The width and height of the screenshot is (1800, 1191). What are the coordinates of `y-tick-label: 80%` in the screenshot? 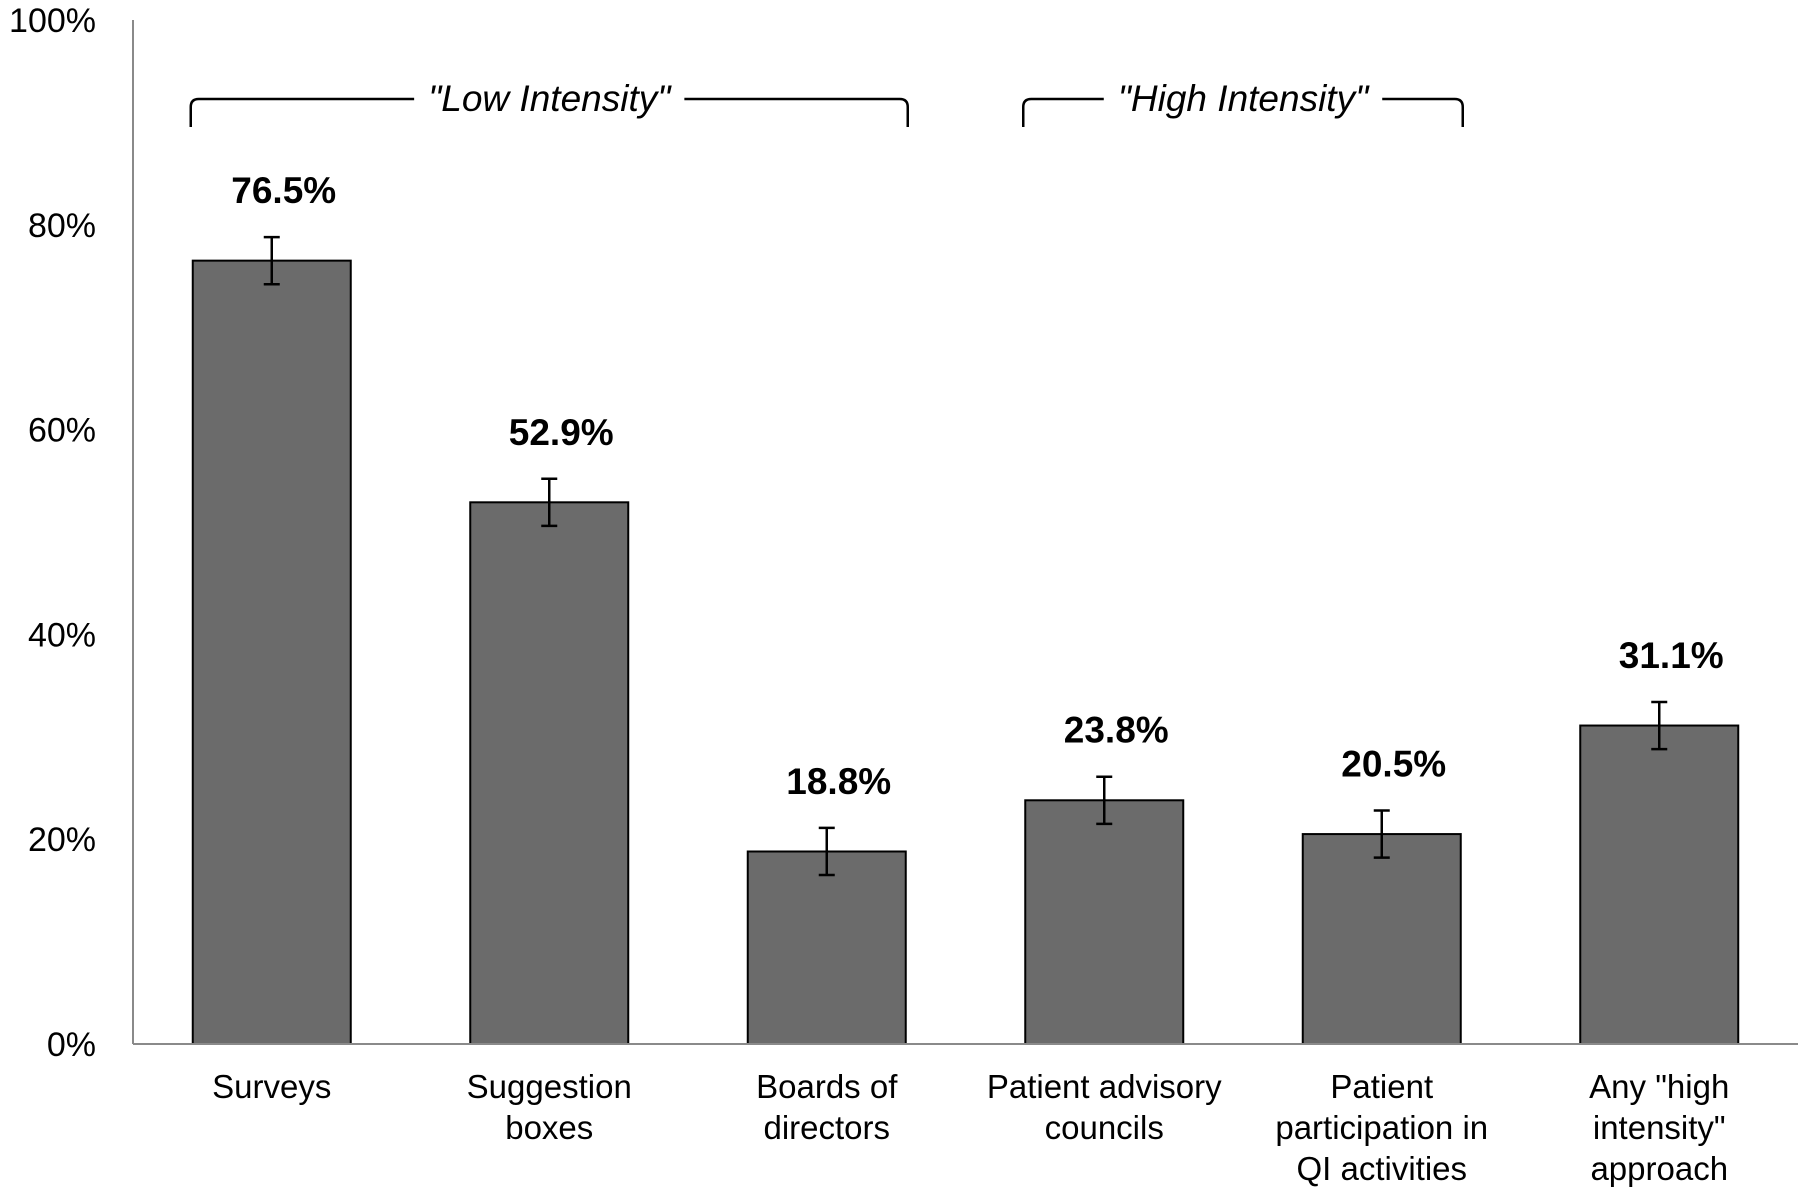 It's located at (62, 226).